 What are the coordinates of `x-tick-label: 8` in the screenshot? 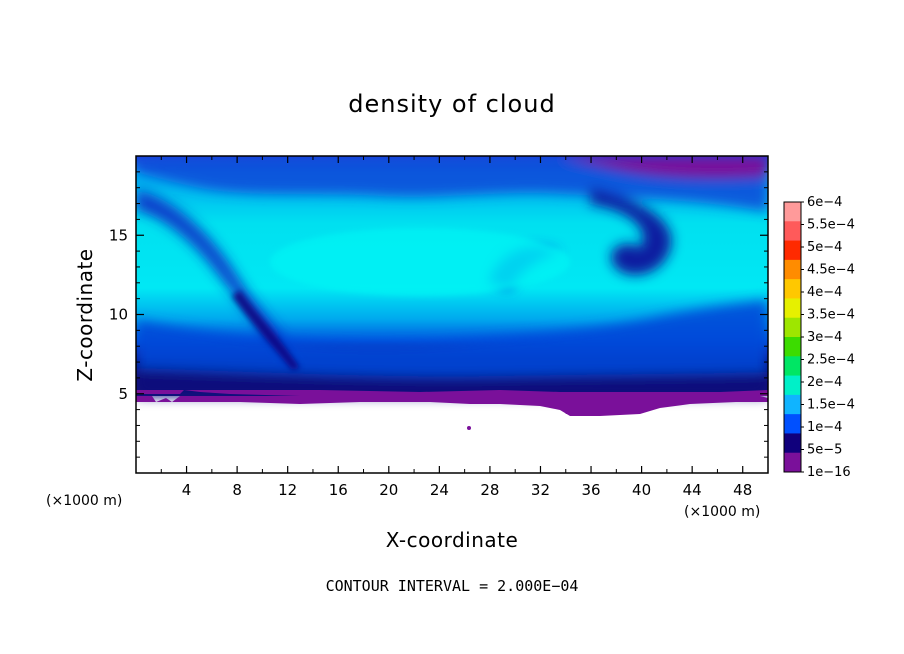 It's located at (237, 490).